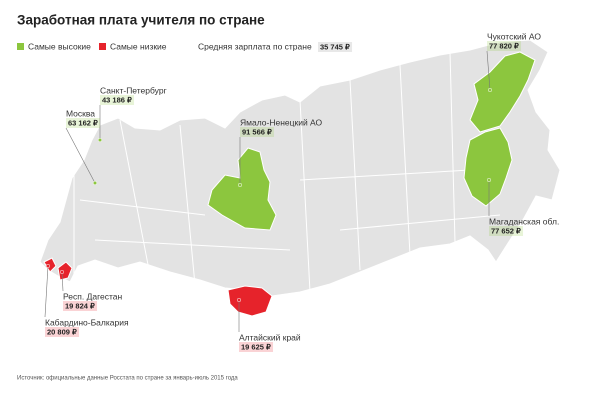 The height and width of the screenshot is (405, 590). I want to click on value: 35 745 ₽, so click(335, 46).